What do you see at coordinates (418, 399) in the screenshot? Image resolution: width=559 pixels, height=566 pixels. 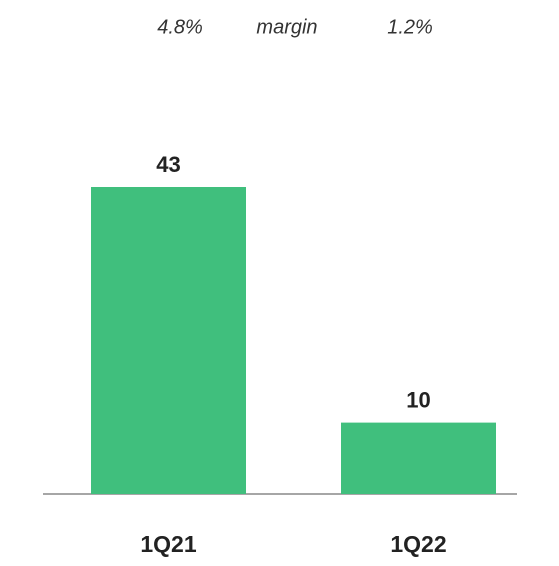 I see `data-label: 10` at bounding box center [418, 399].